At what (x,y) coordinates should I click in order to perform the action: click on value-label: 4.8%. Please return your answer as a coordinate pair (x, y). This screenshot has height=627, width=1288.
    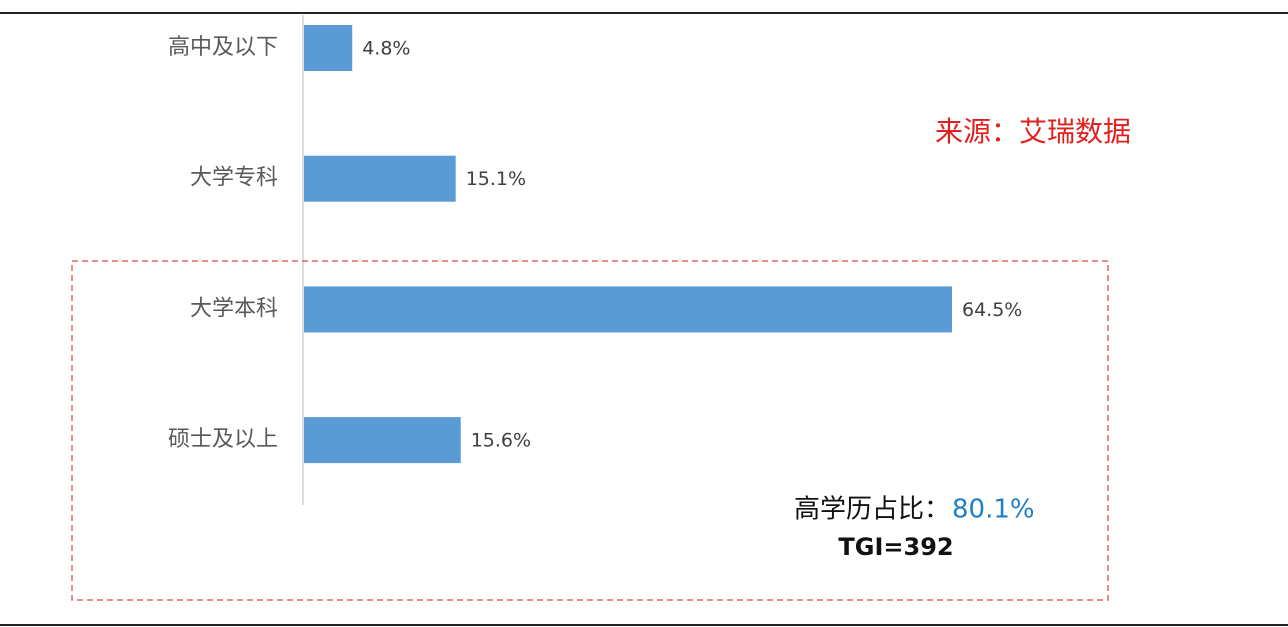
    Looking at the image, I should click on (386, 49).